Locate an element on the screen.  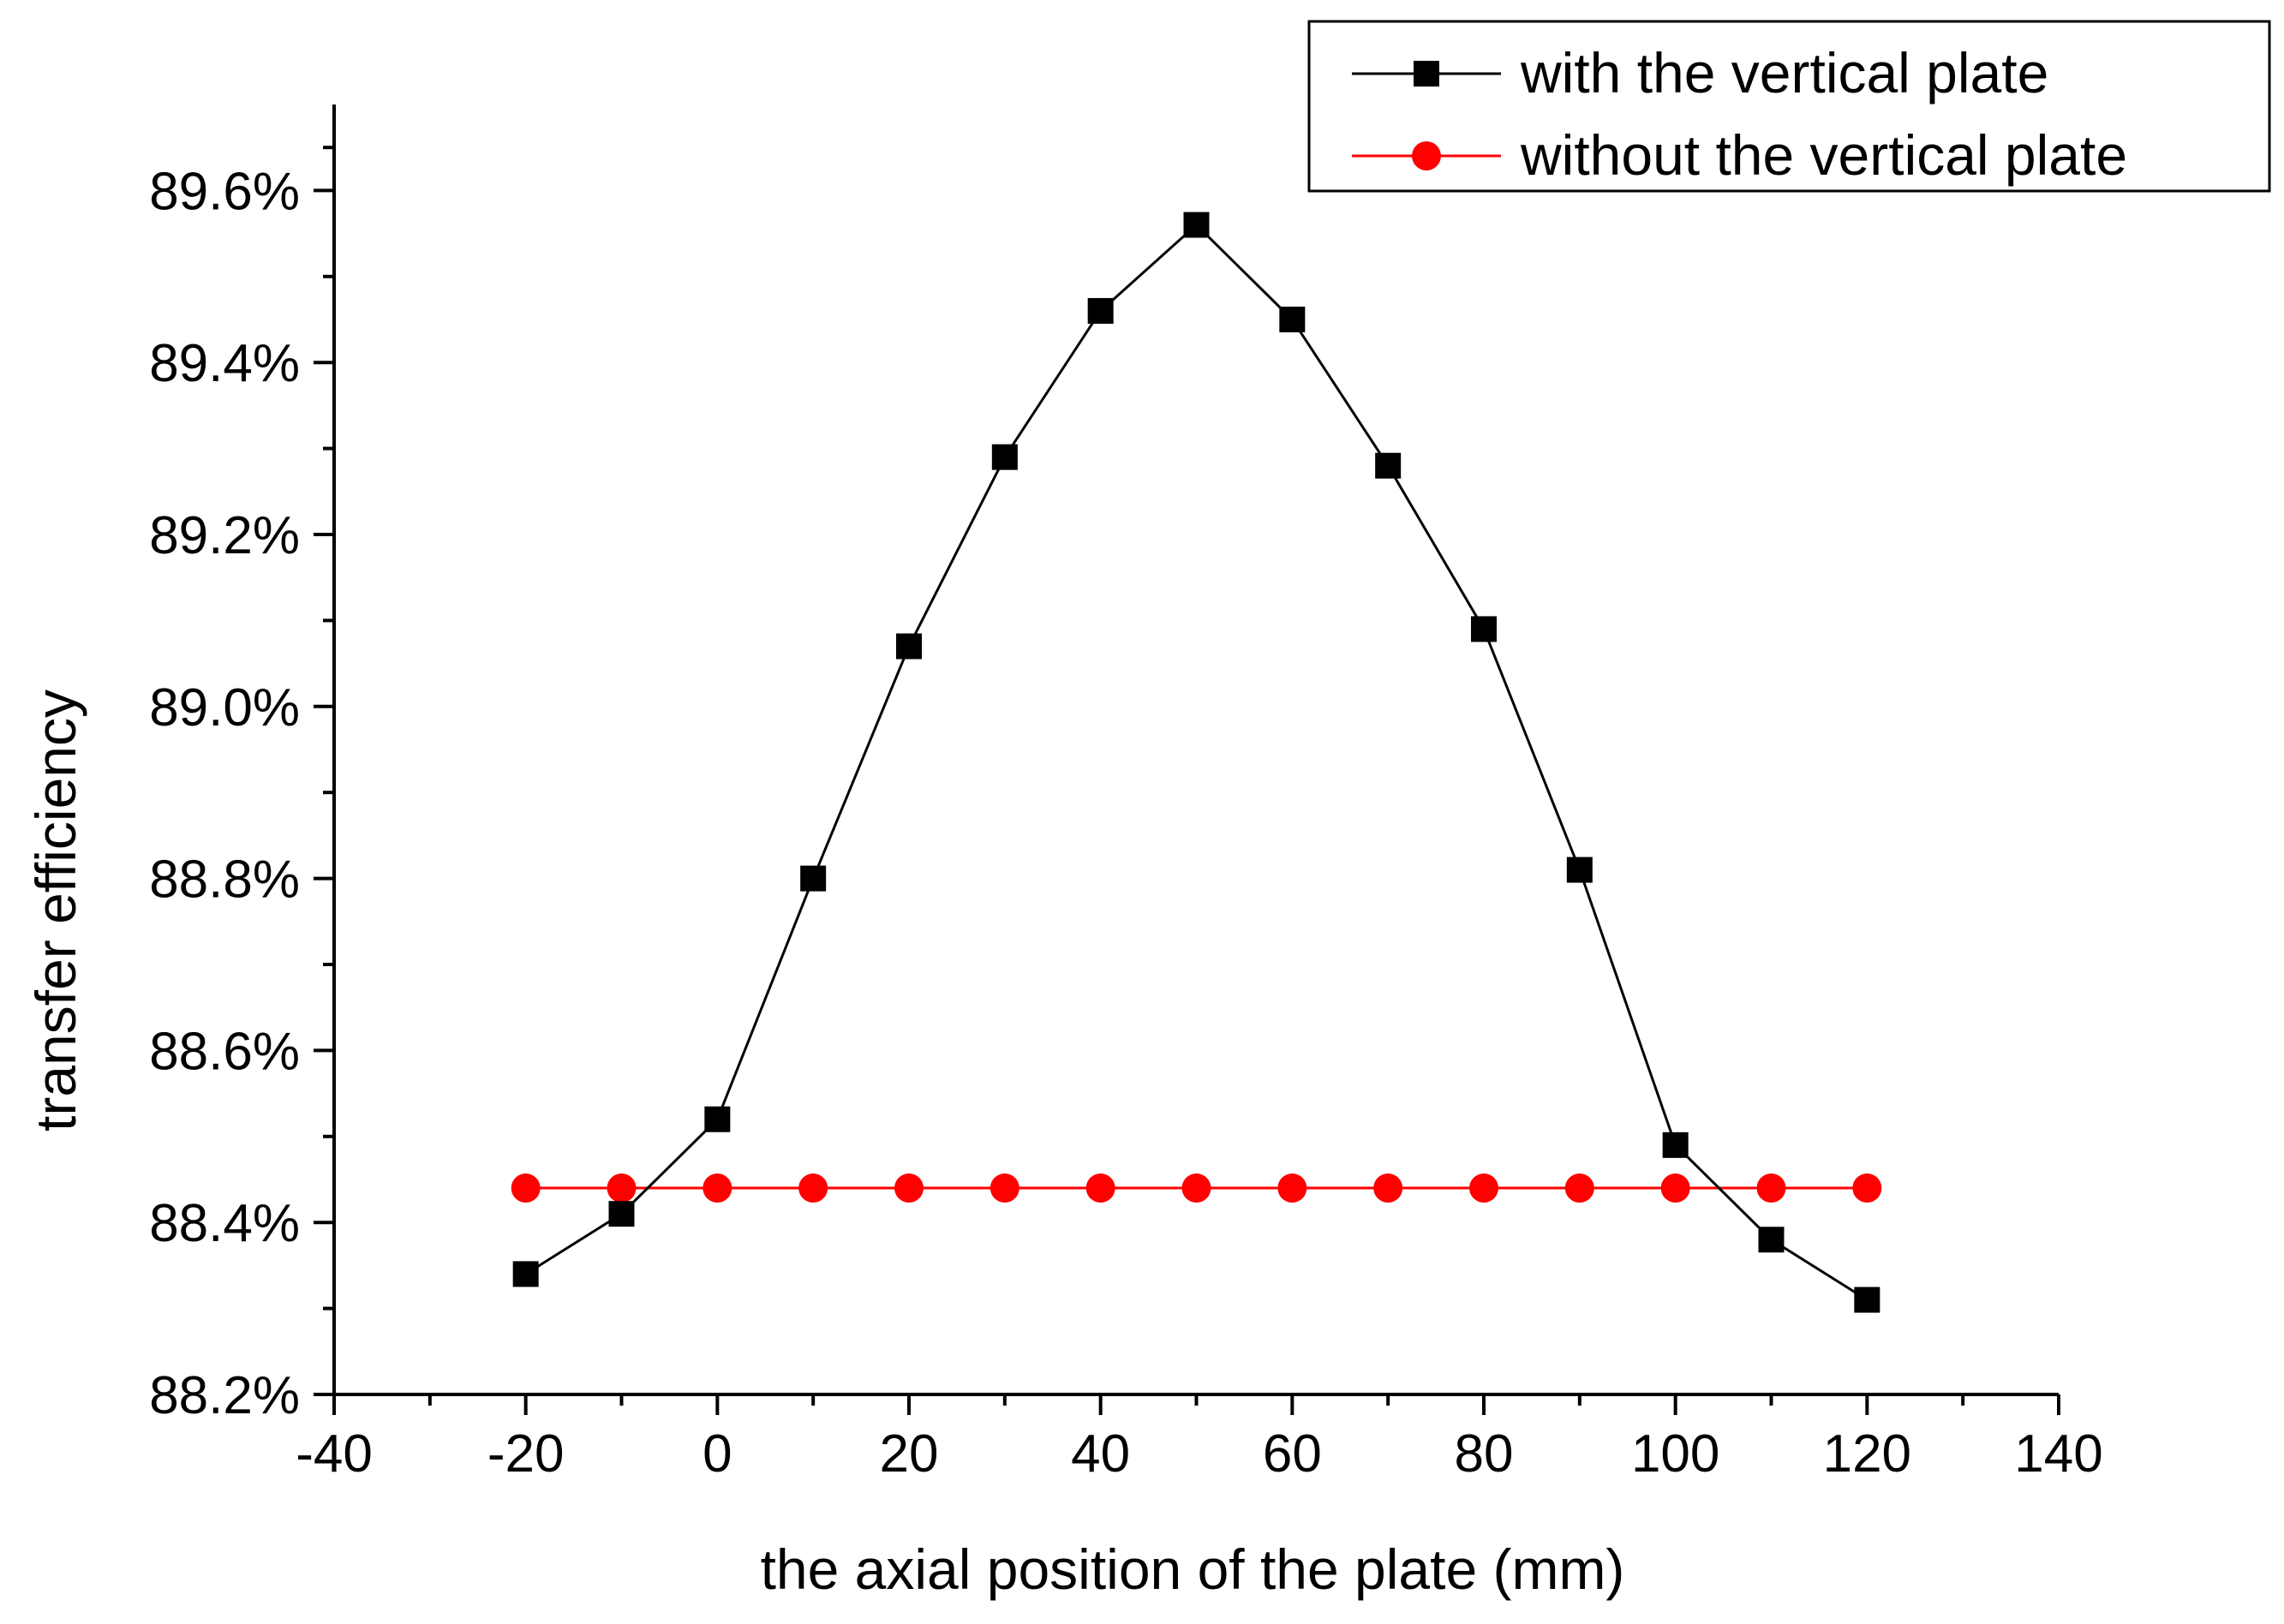
series-without-plate is located at coordinates (1196, 1188).